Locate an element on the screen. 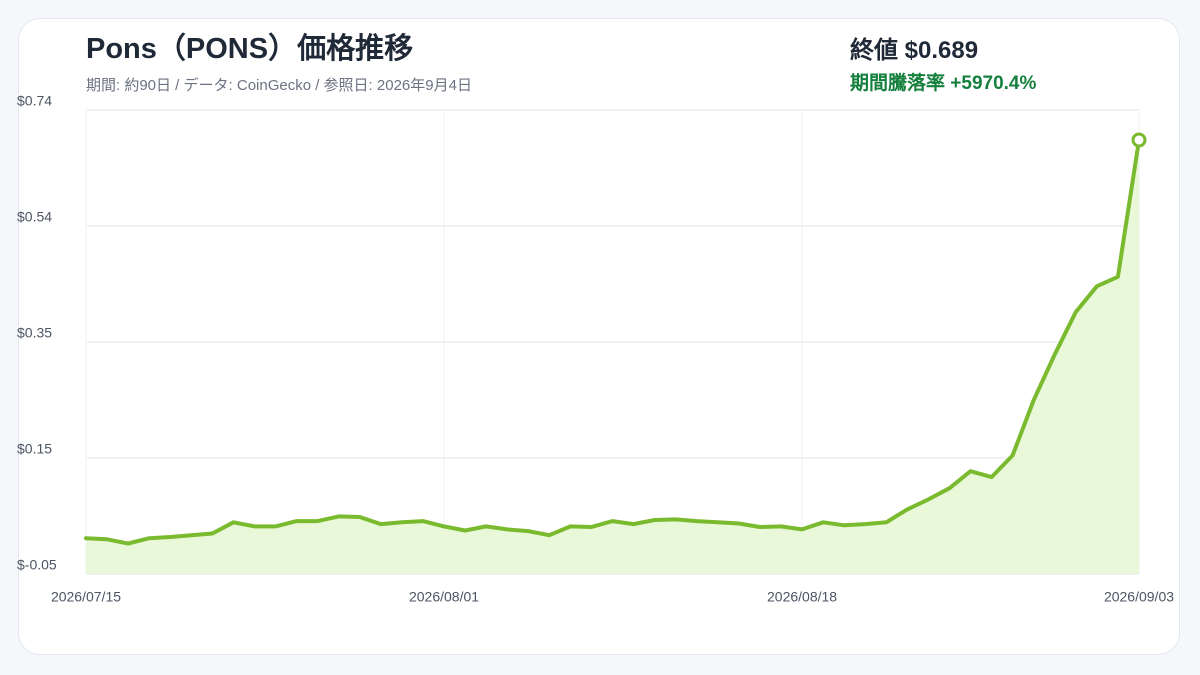  x-tick-label: 2026/09/03 is located at coordinates (1139, 597).